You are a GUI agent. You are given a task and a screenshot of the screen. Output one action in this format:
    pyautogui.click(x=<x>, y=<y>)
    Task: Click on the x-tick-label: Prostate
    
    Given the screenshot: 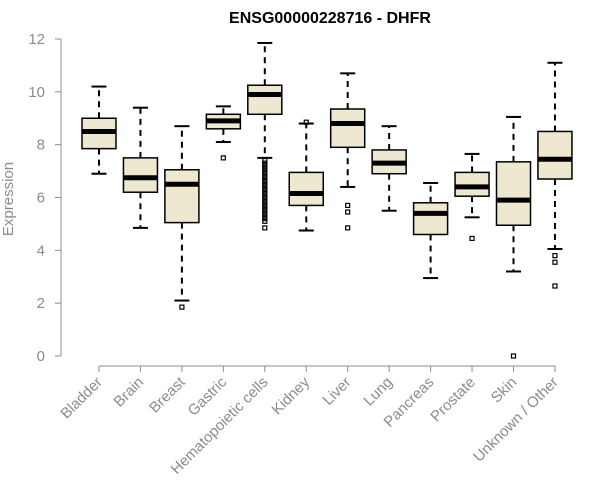 What is the action you would take?
    pyautogui.click(x=453, y=400)
    